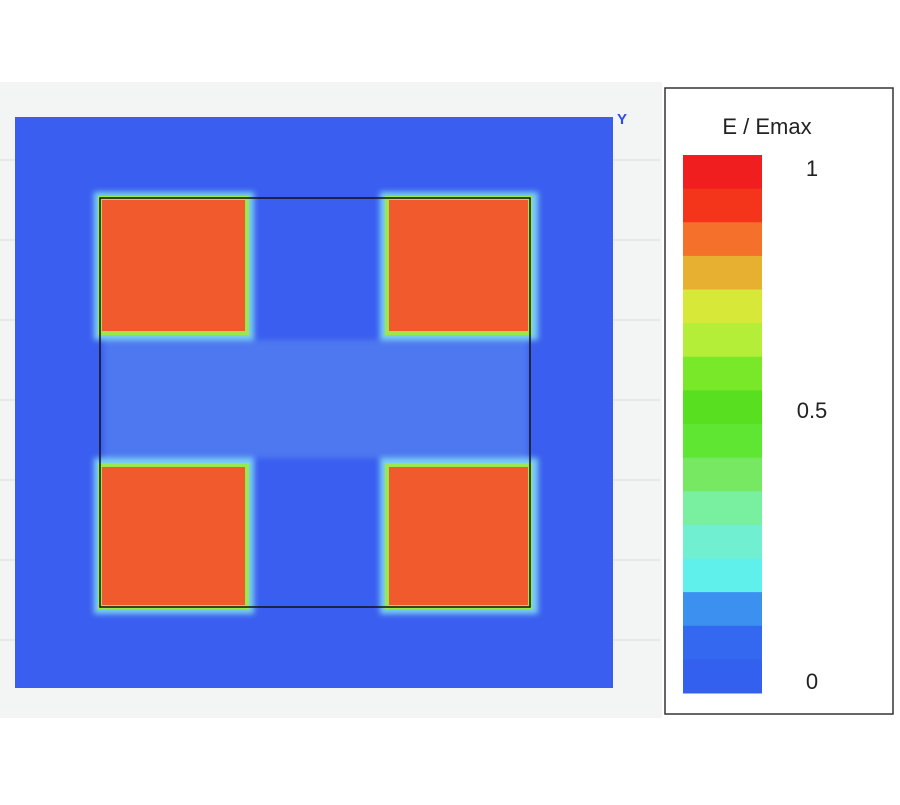  What do you see at coordinates (812, 168) in the screenshot?
I see `colorbar-label: 1` at bounding box center [812, 168].